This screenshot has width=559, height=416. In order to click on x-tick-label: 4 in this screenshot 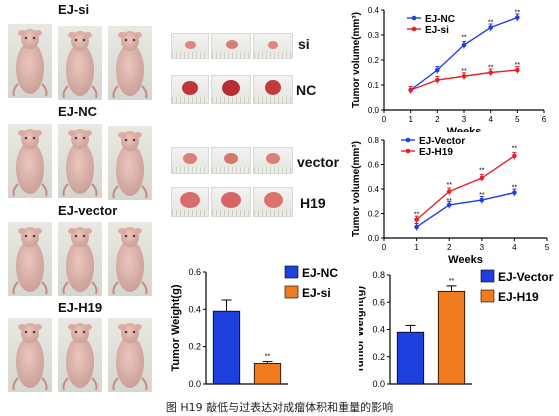, I will do `click(490, 119)`.